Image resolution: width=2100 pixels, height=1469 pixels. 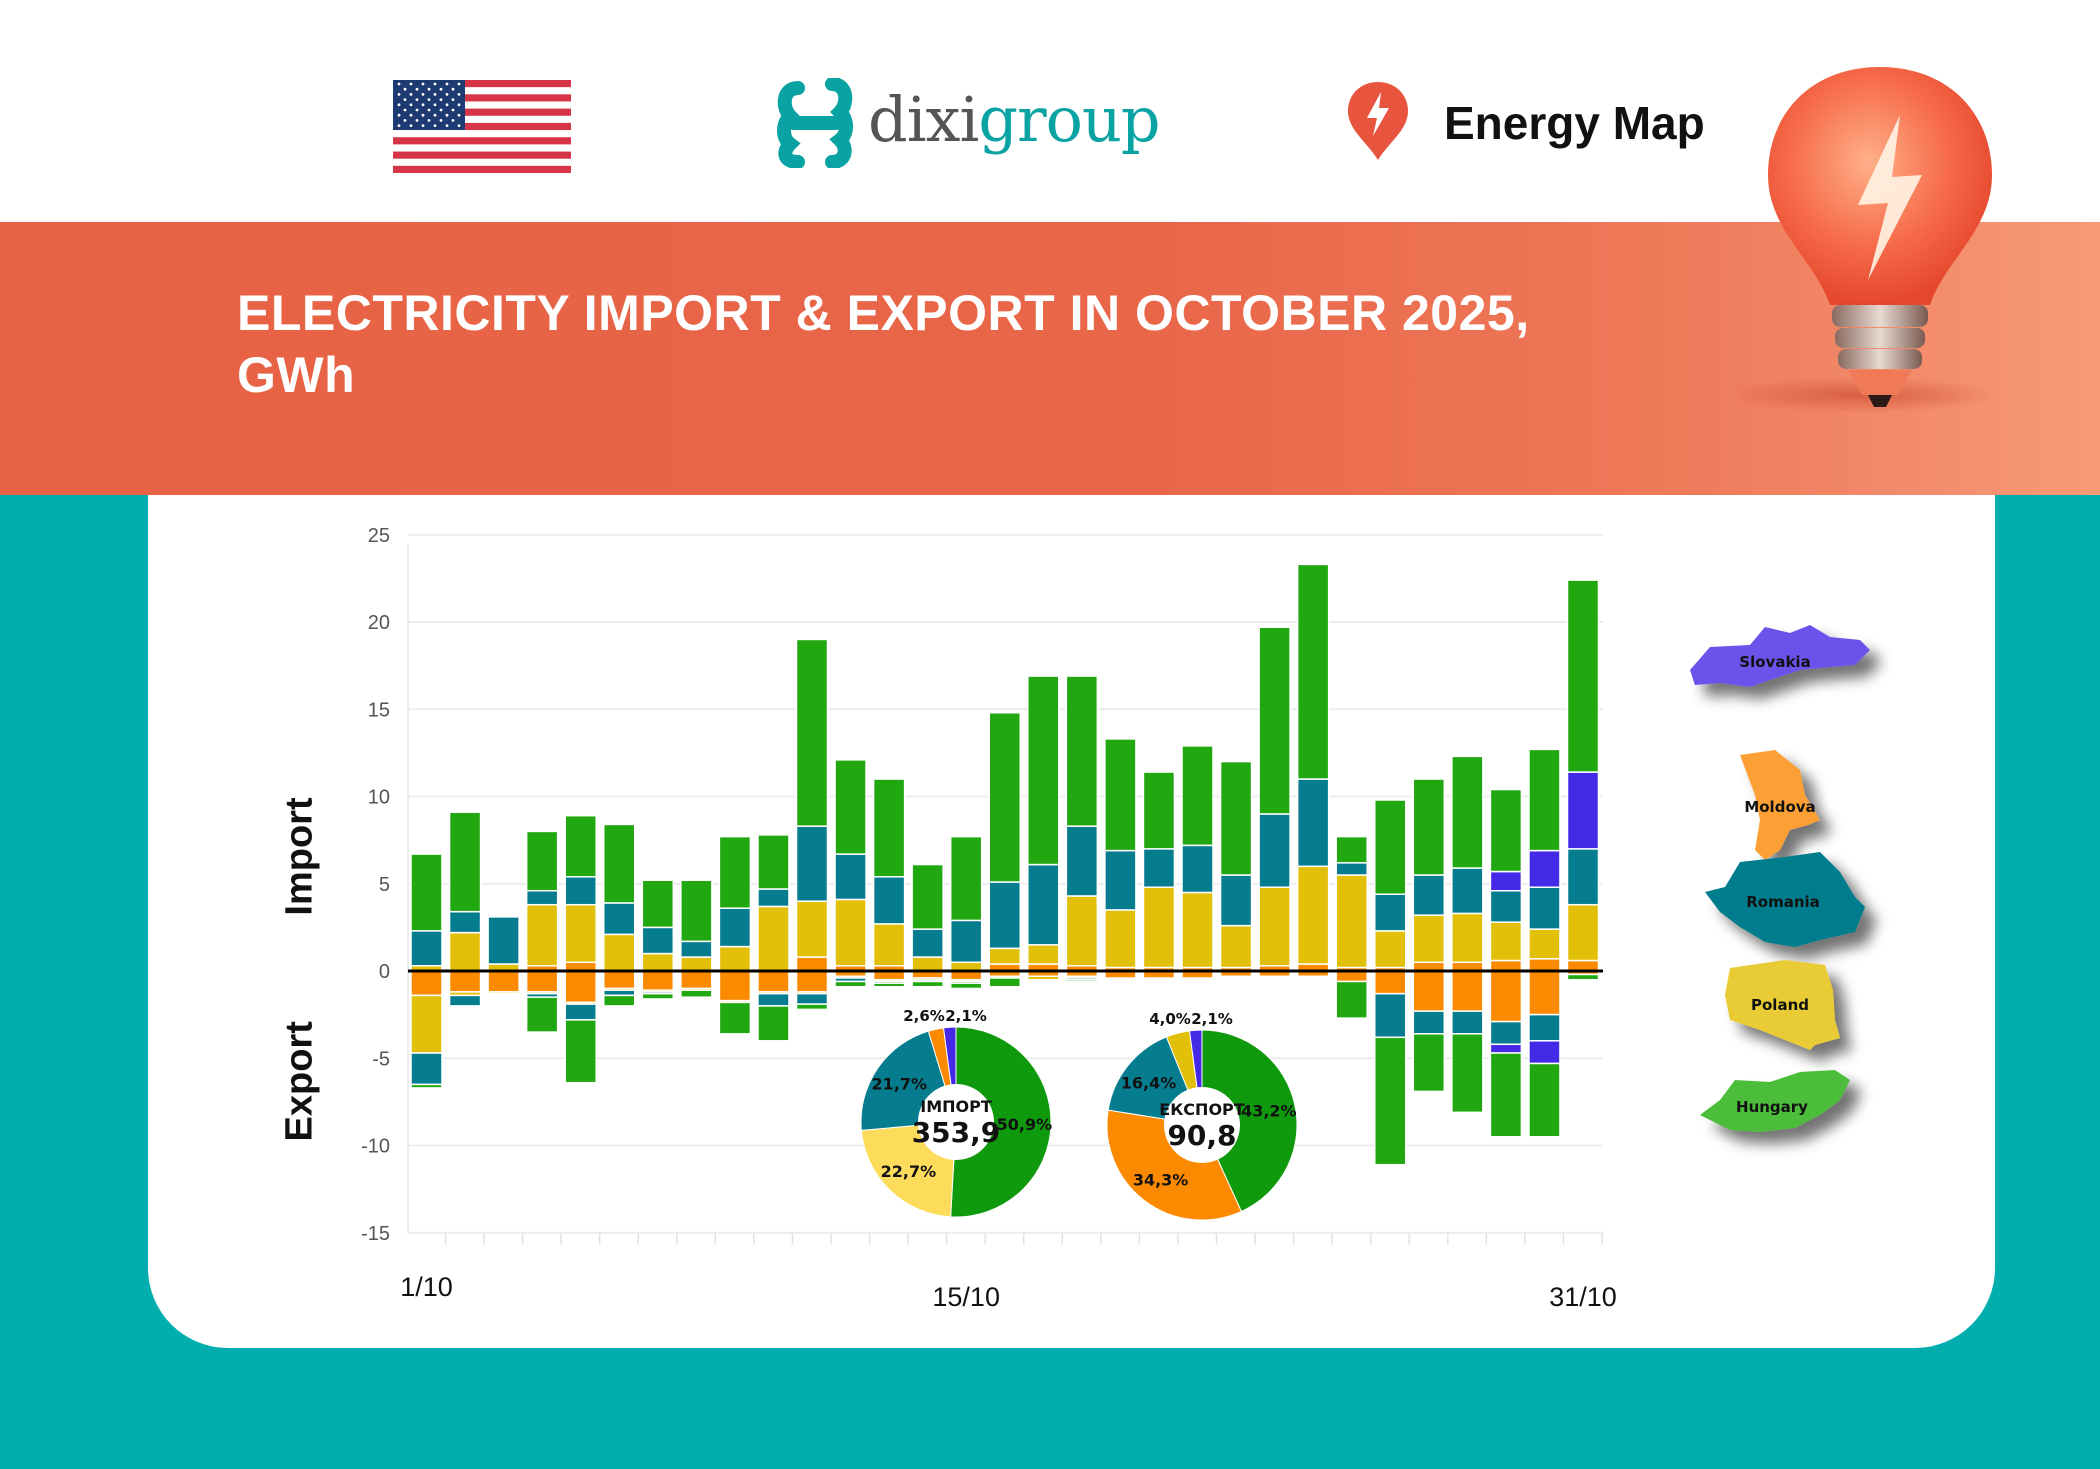 I want to click on y-tick-label: 0, so click(x=384, y=972).